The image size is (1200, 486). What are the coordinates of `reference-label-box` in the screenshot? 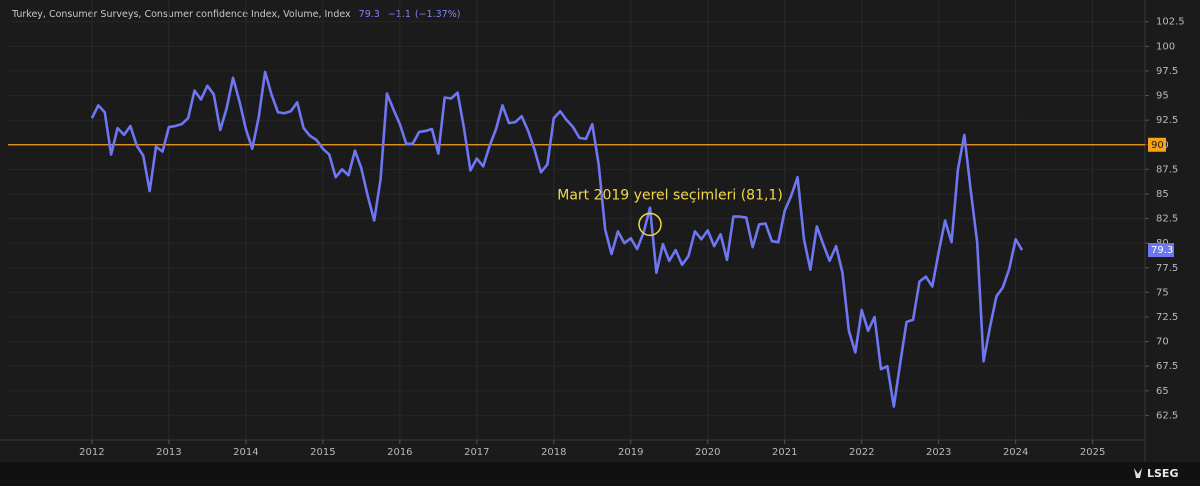 It's located at (1157, 144).